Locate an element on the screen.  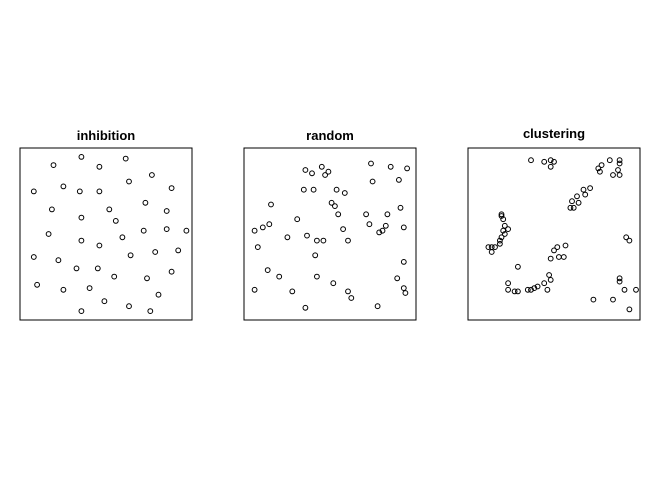
panel-random: random is located at coordinates (330, 224).